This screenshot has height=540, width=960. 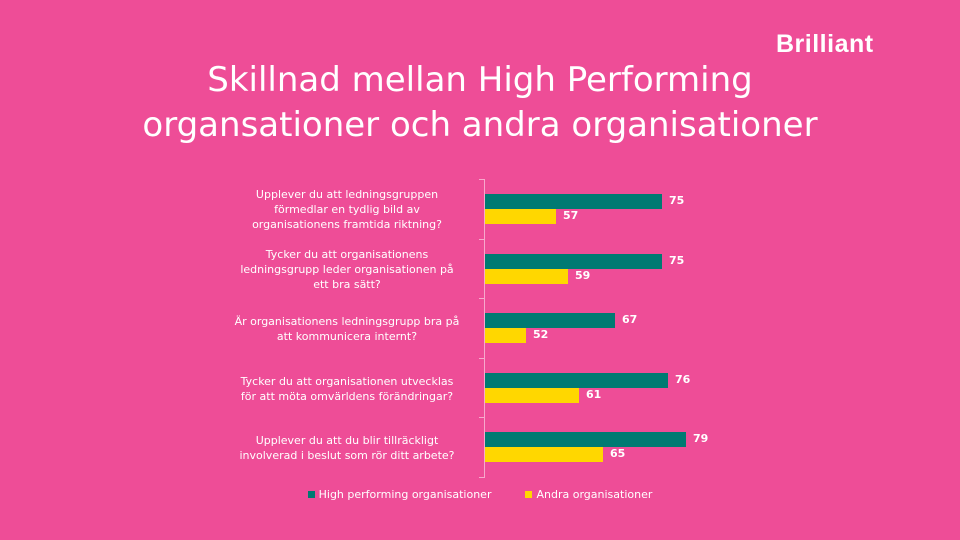 I want to click on title-line-2: organsationer och andra organisationer, so click(x=480, y=125).